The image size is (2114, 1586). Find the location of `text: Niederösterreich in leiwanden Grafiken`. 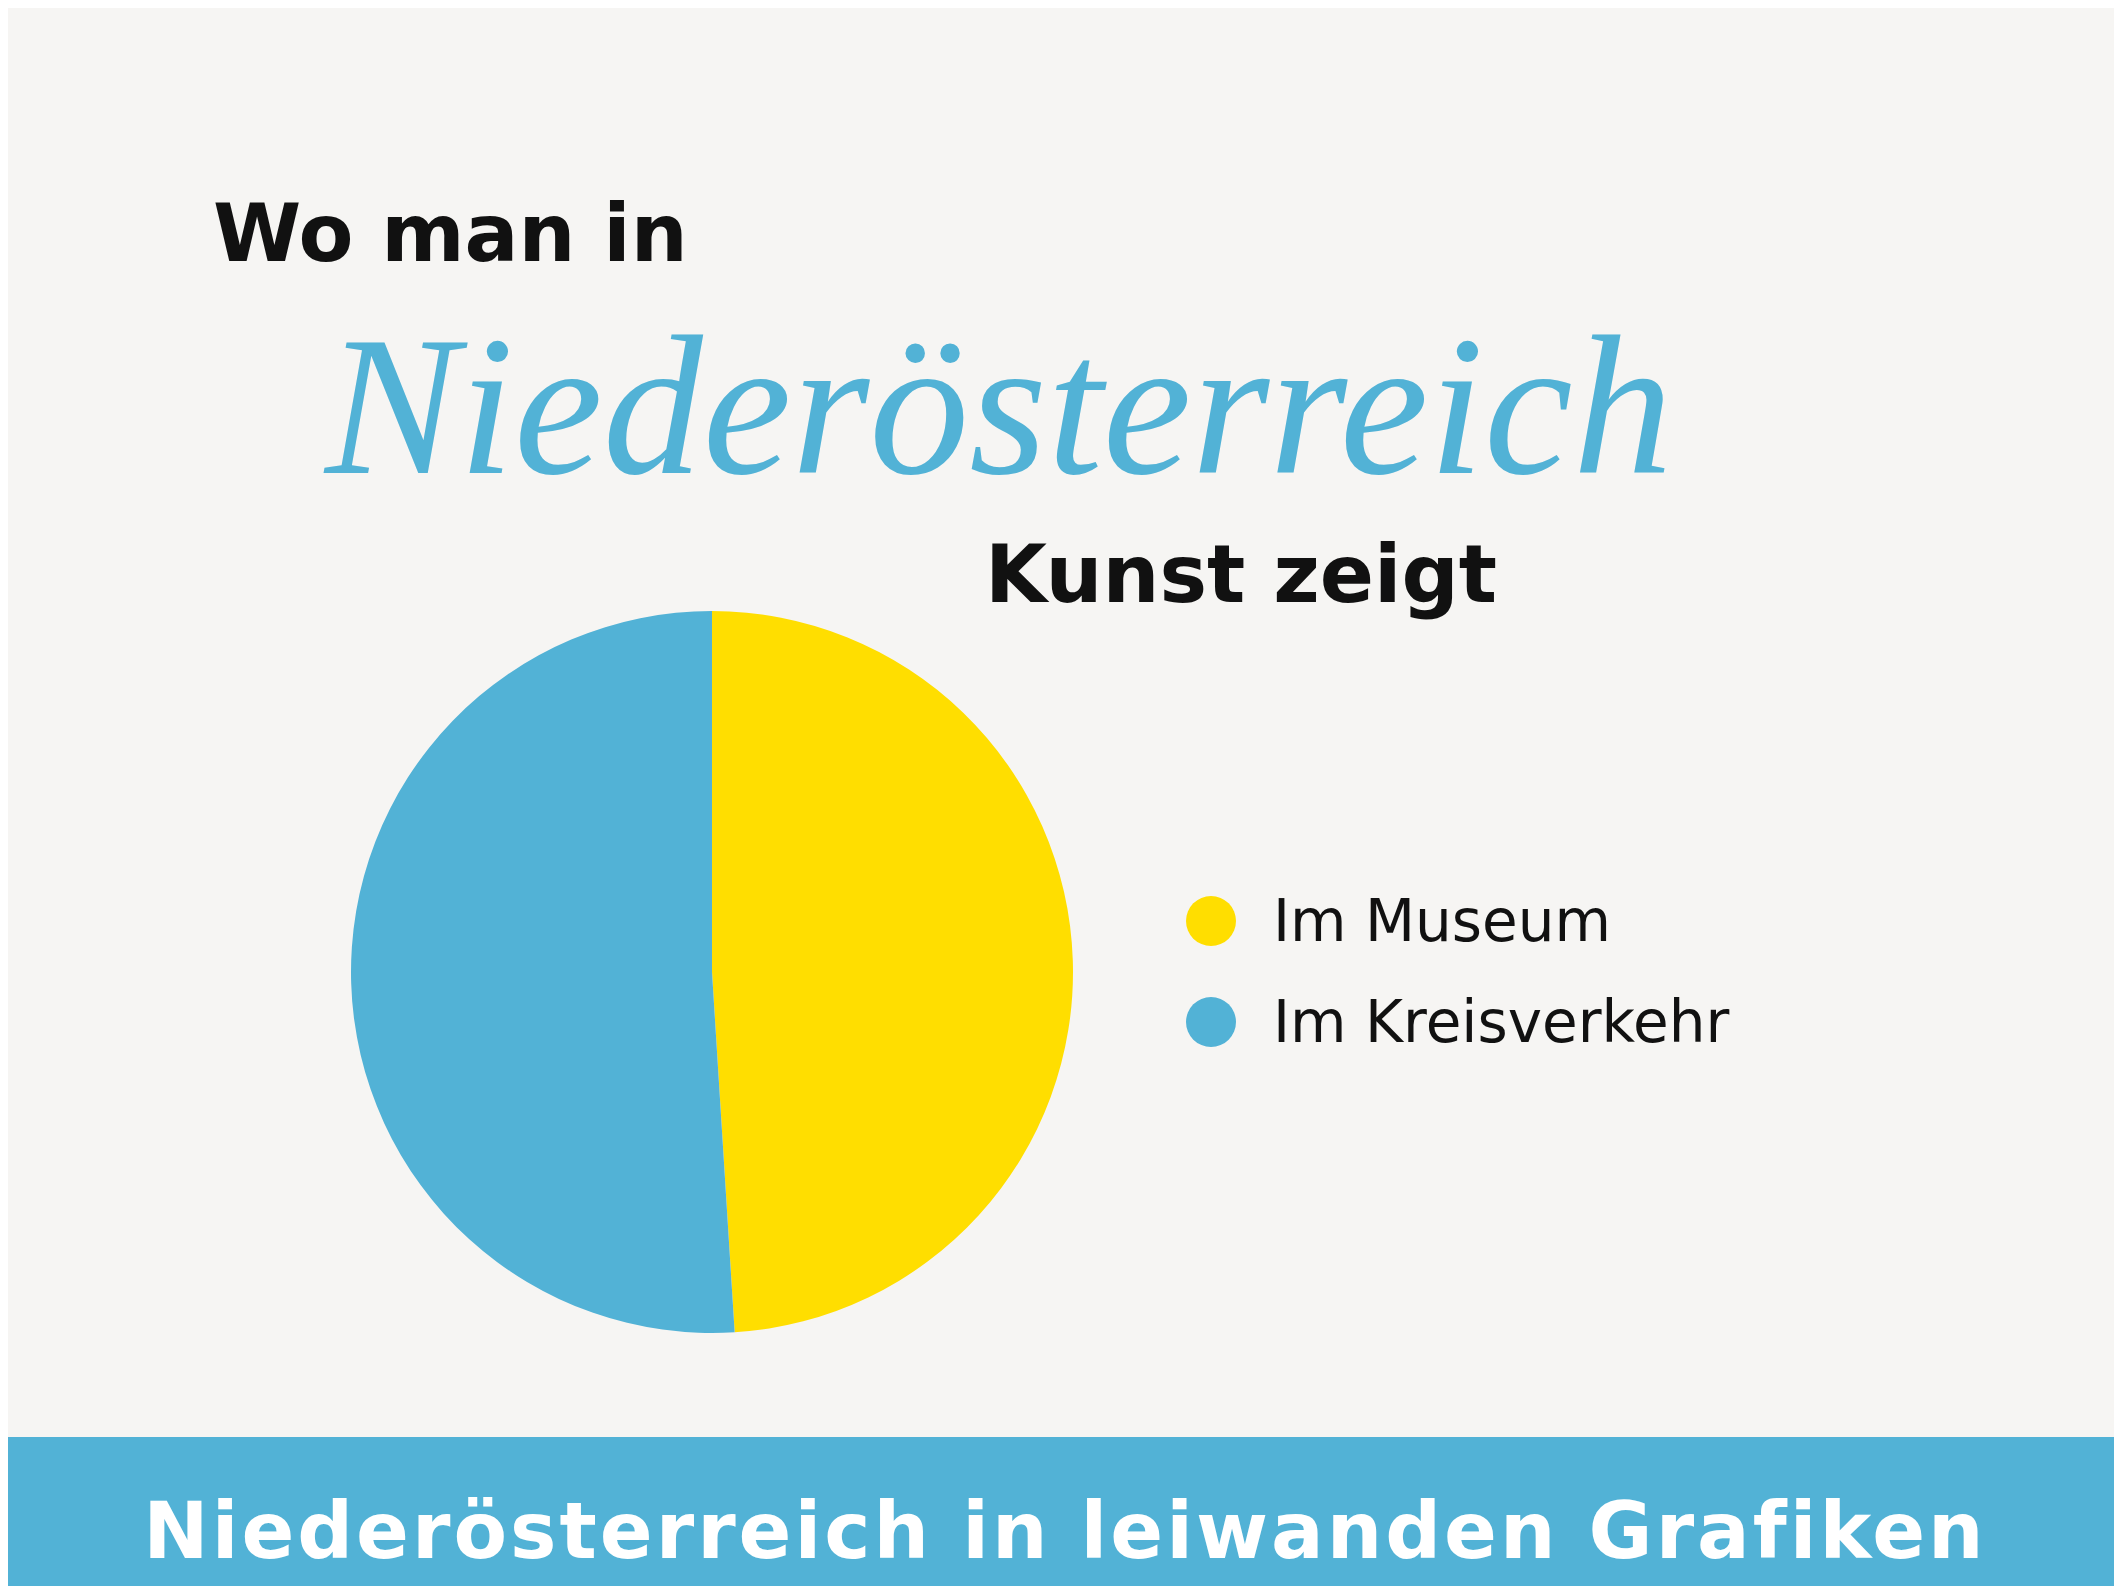

text: Niederösterreich in leiwanden Grafiken is located at coordinates (1065, 1531).